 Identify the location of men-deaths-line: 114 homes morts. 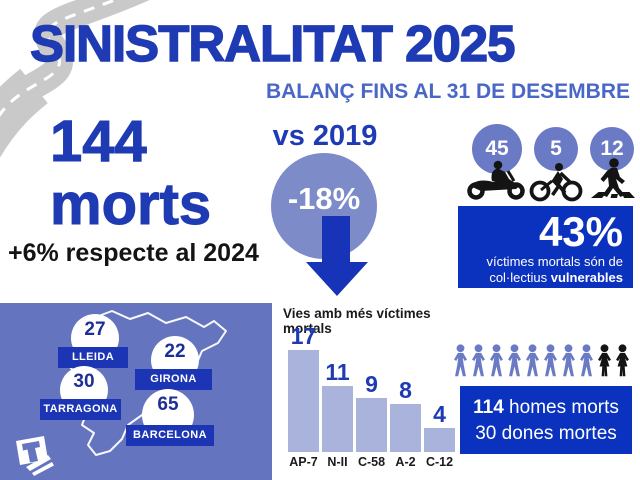
(546, 408).